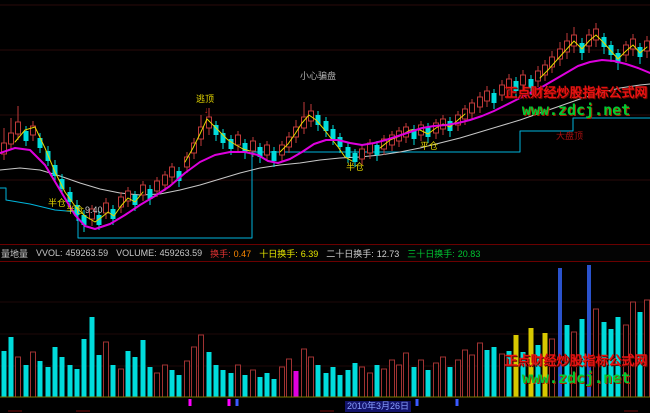 The width and height of the screenshot is (650, 413). Describe the element at coordinates (14, 253) in the screenshot. I see `status-item: 量地量` at that location.